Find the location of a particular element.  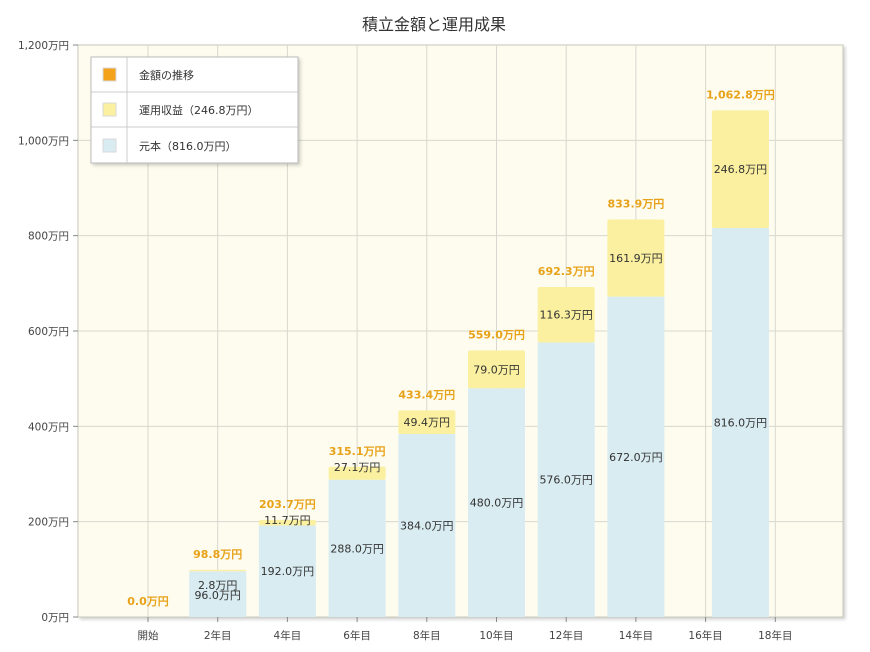

principal-value-label: 480.0万円 is located at coordinates (497, 503).